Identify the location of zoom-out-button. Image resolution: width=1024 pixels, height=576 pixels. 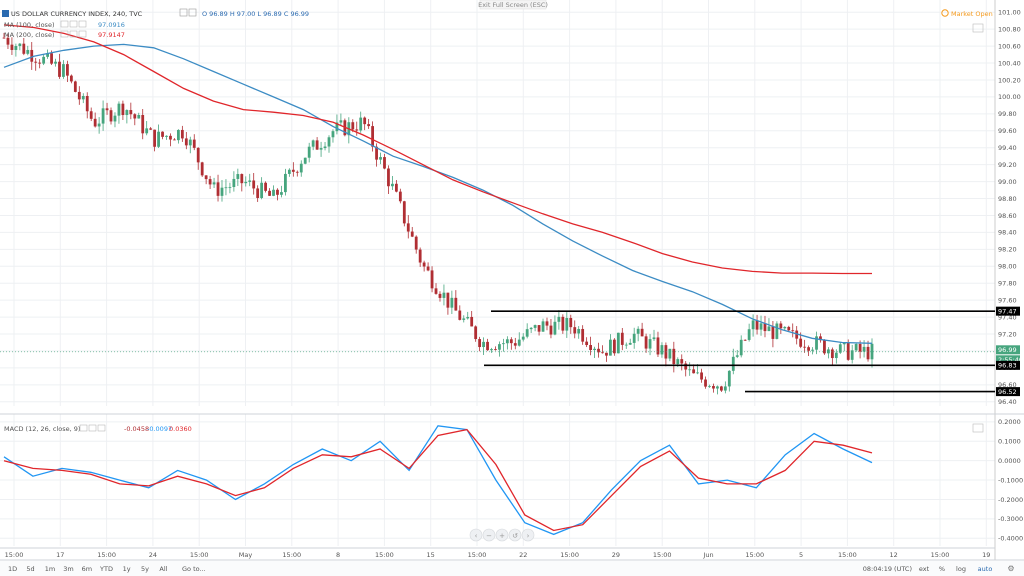
(489, 535).